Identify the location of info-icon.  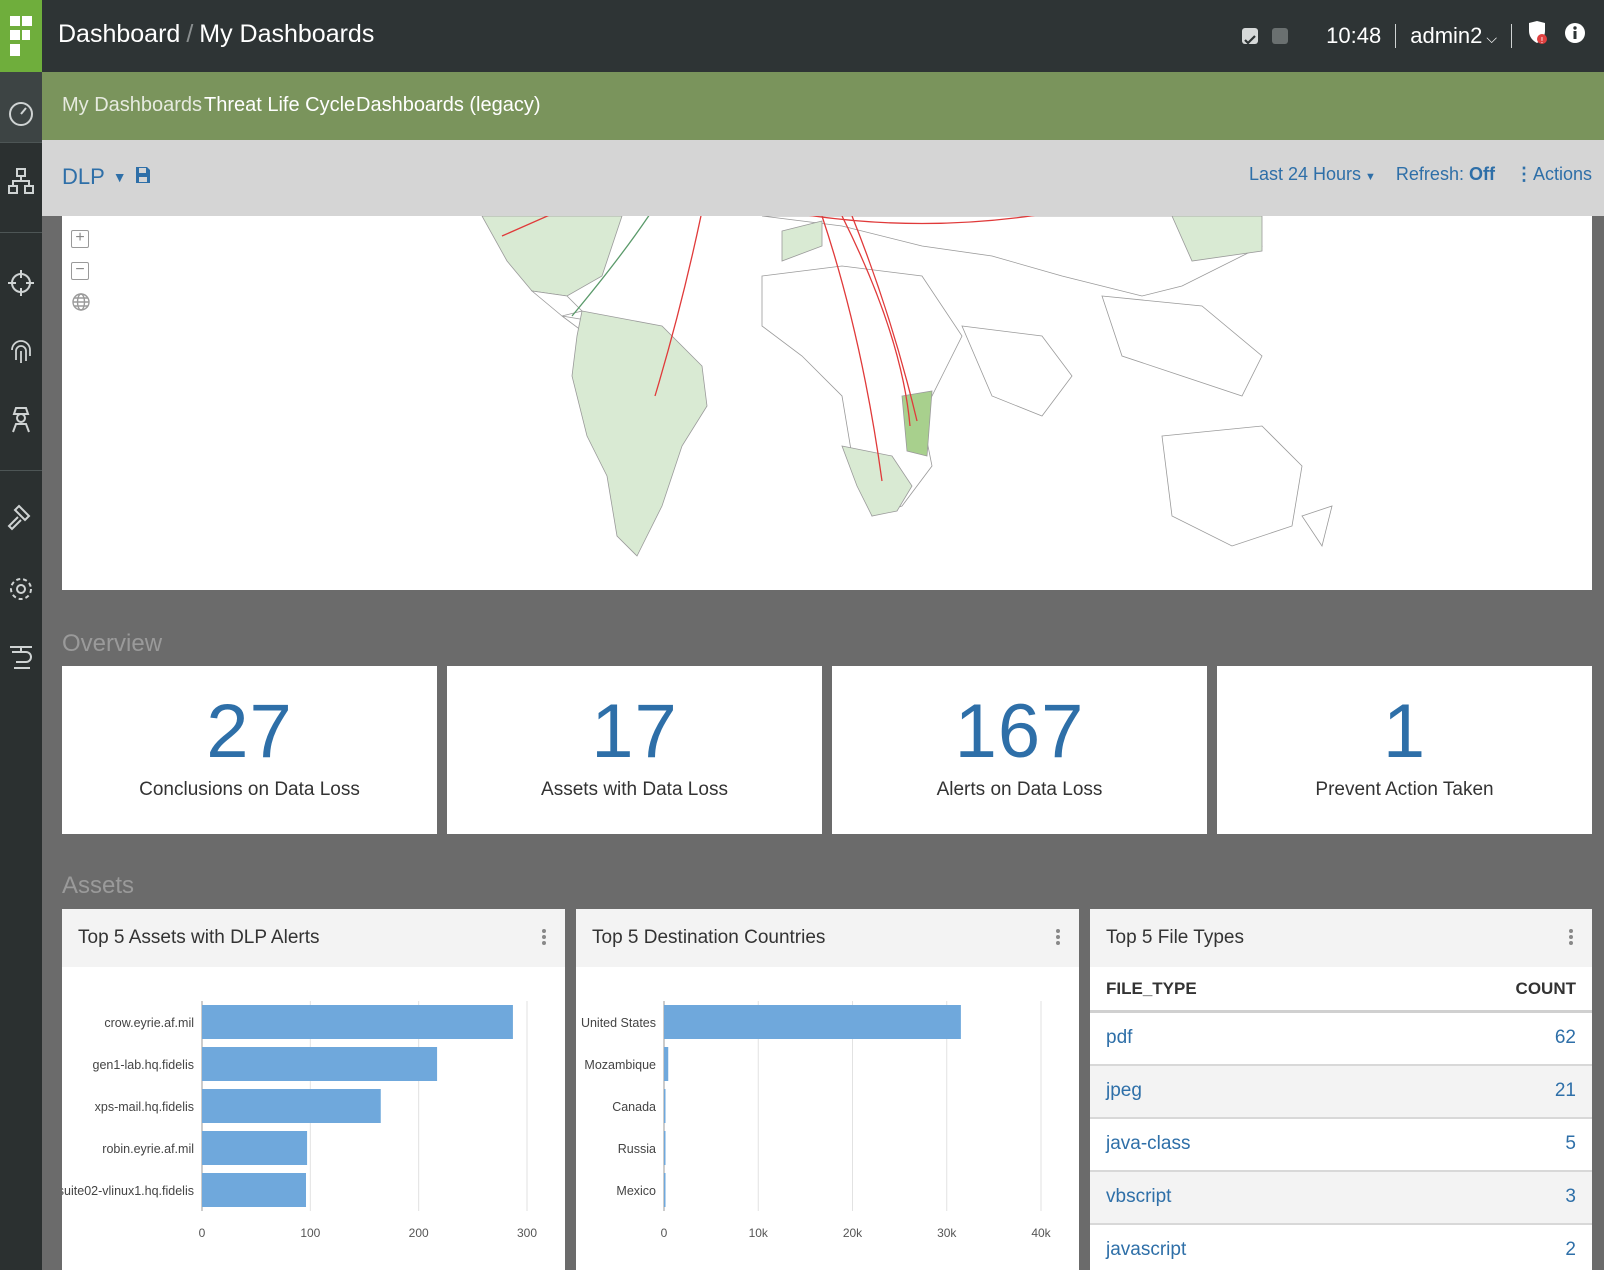
(1575, 36).